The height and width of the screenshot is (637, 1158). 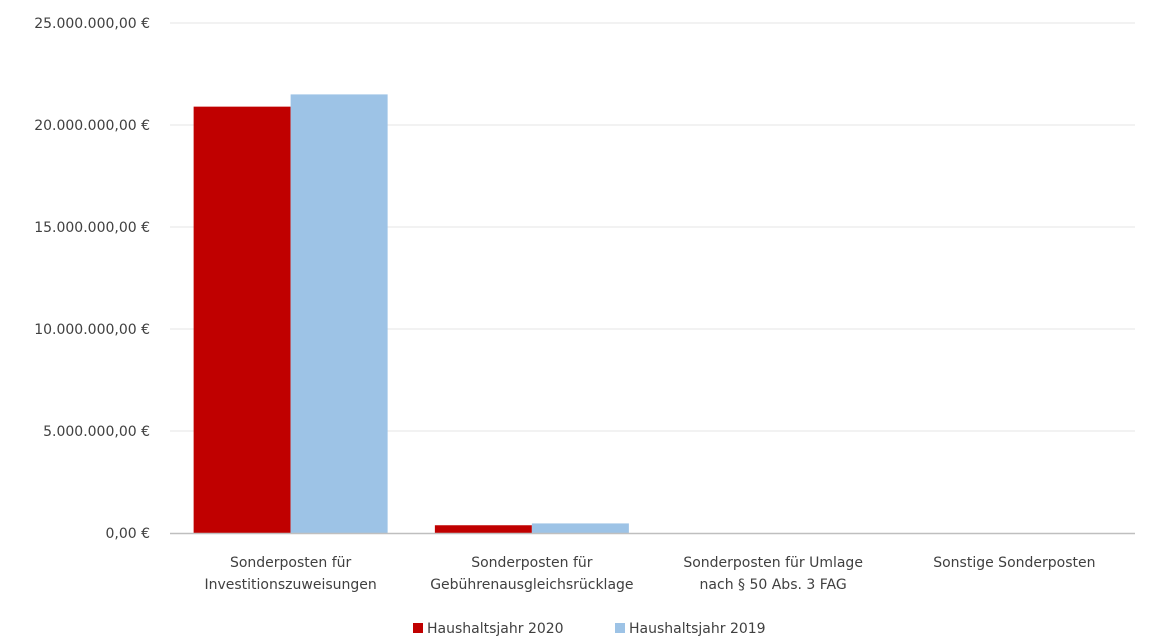 I want to click on category-label: Gebührenausgleichsrücklage, so click(x=531, y=585).